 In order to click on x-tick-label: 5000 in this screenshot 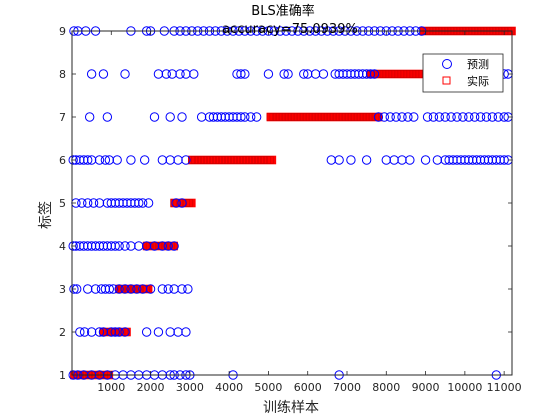, I will do `click(268, 387)`.